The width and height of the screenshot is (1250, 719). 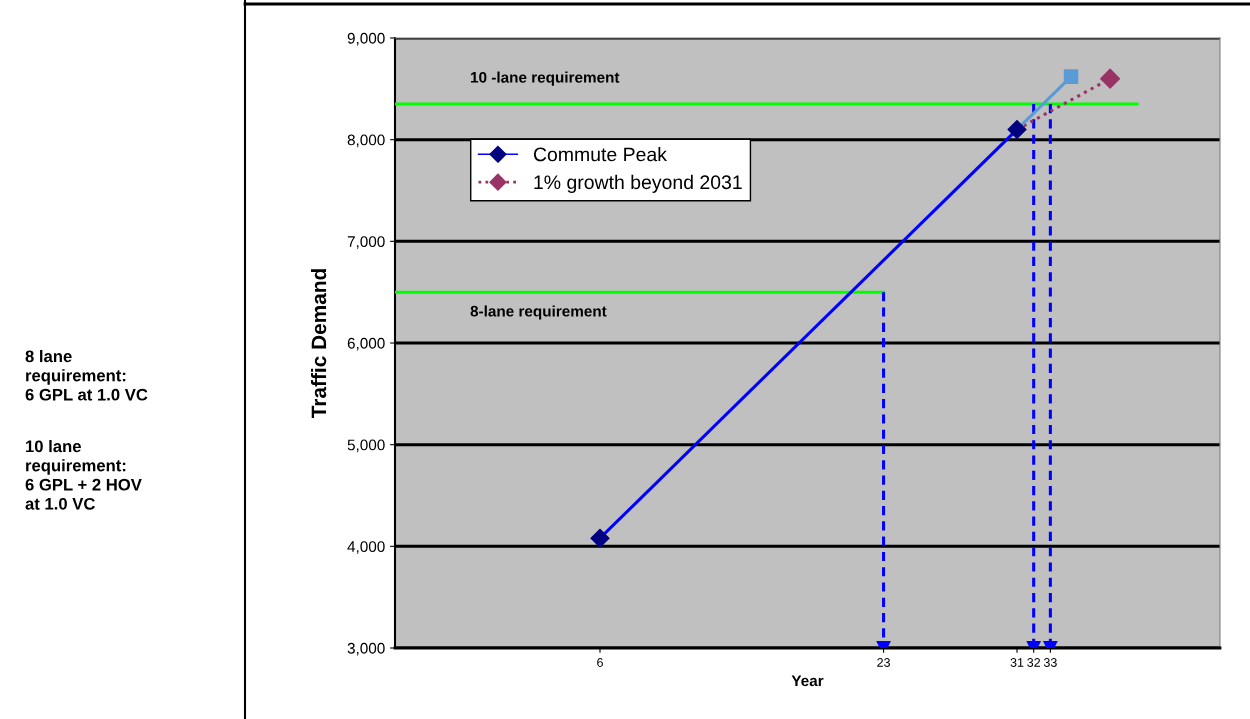 I want to click on text: 10 lane requirement: 6 GPL + 2 HOV at 1.0 VC, so click(x=83, y=475).